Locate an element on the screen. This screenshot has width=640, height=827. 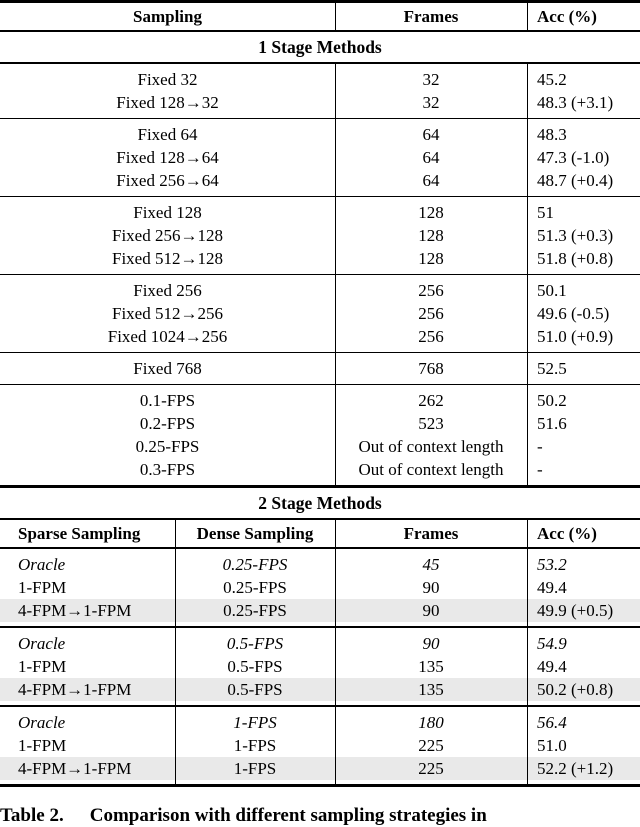
section-title-1-stage: 1 Stage Methods is located at coordinates (320, 47).